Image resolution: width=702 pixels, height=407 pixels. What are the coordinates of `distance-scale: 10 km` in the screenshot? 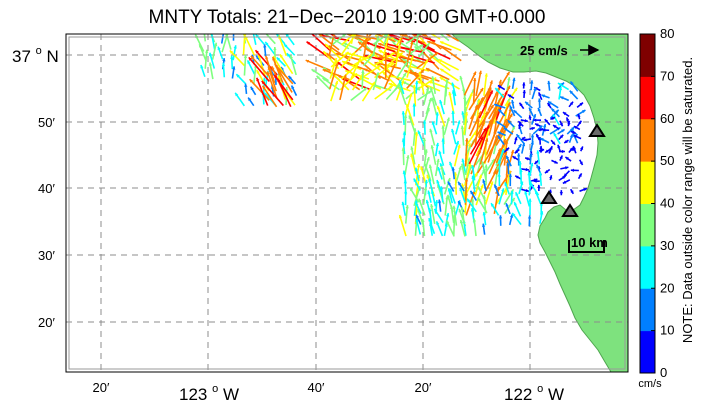 It's located at (588, 244).